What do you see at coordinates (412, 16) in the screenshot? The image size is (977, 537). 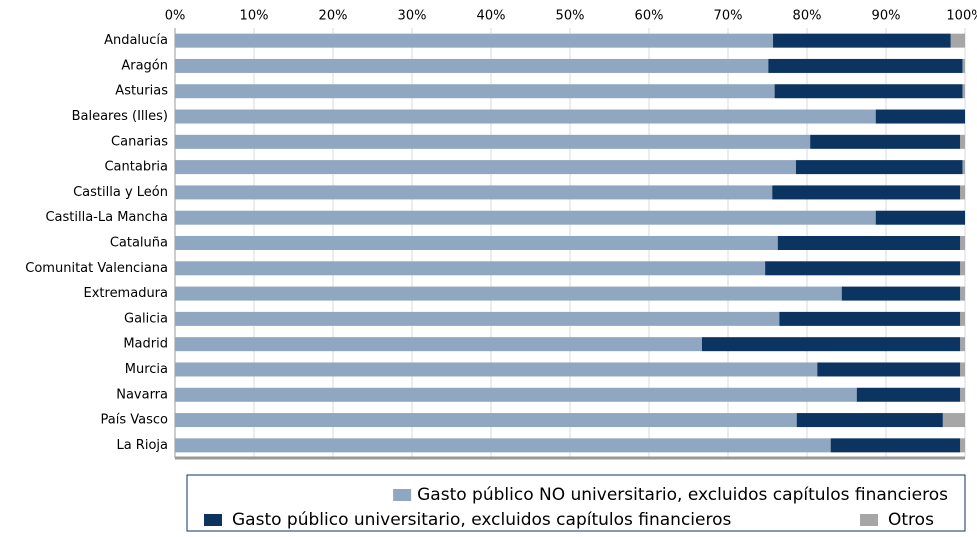 I see `x-tick-label: 30%` at bounding box center [412, 16].